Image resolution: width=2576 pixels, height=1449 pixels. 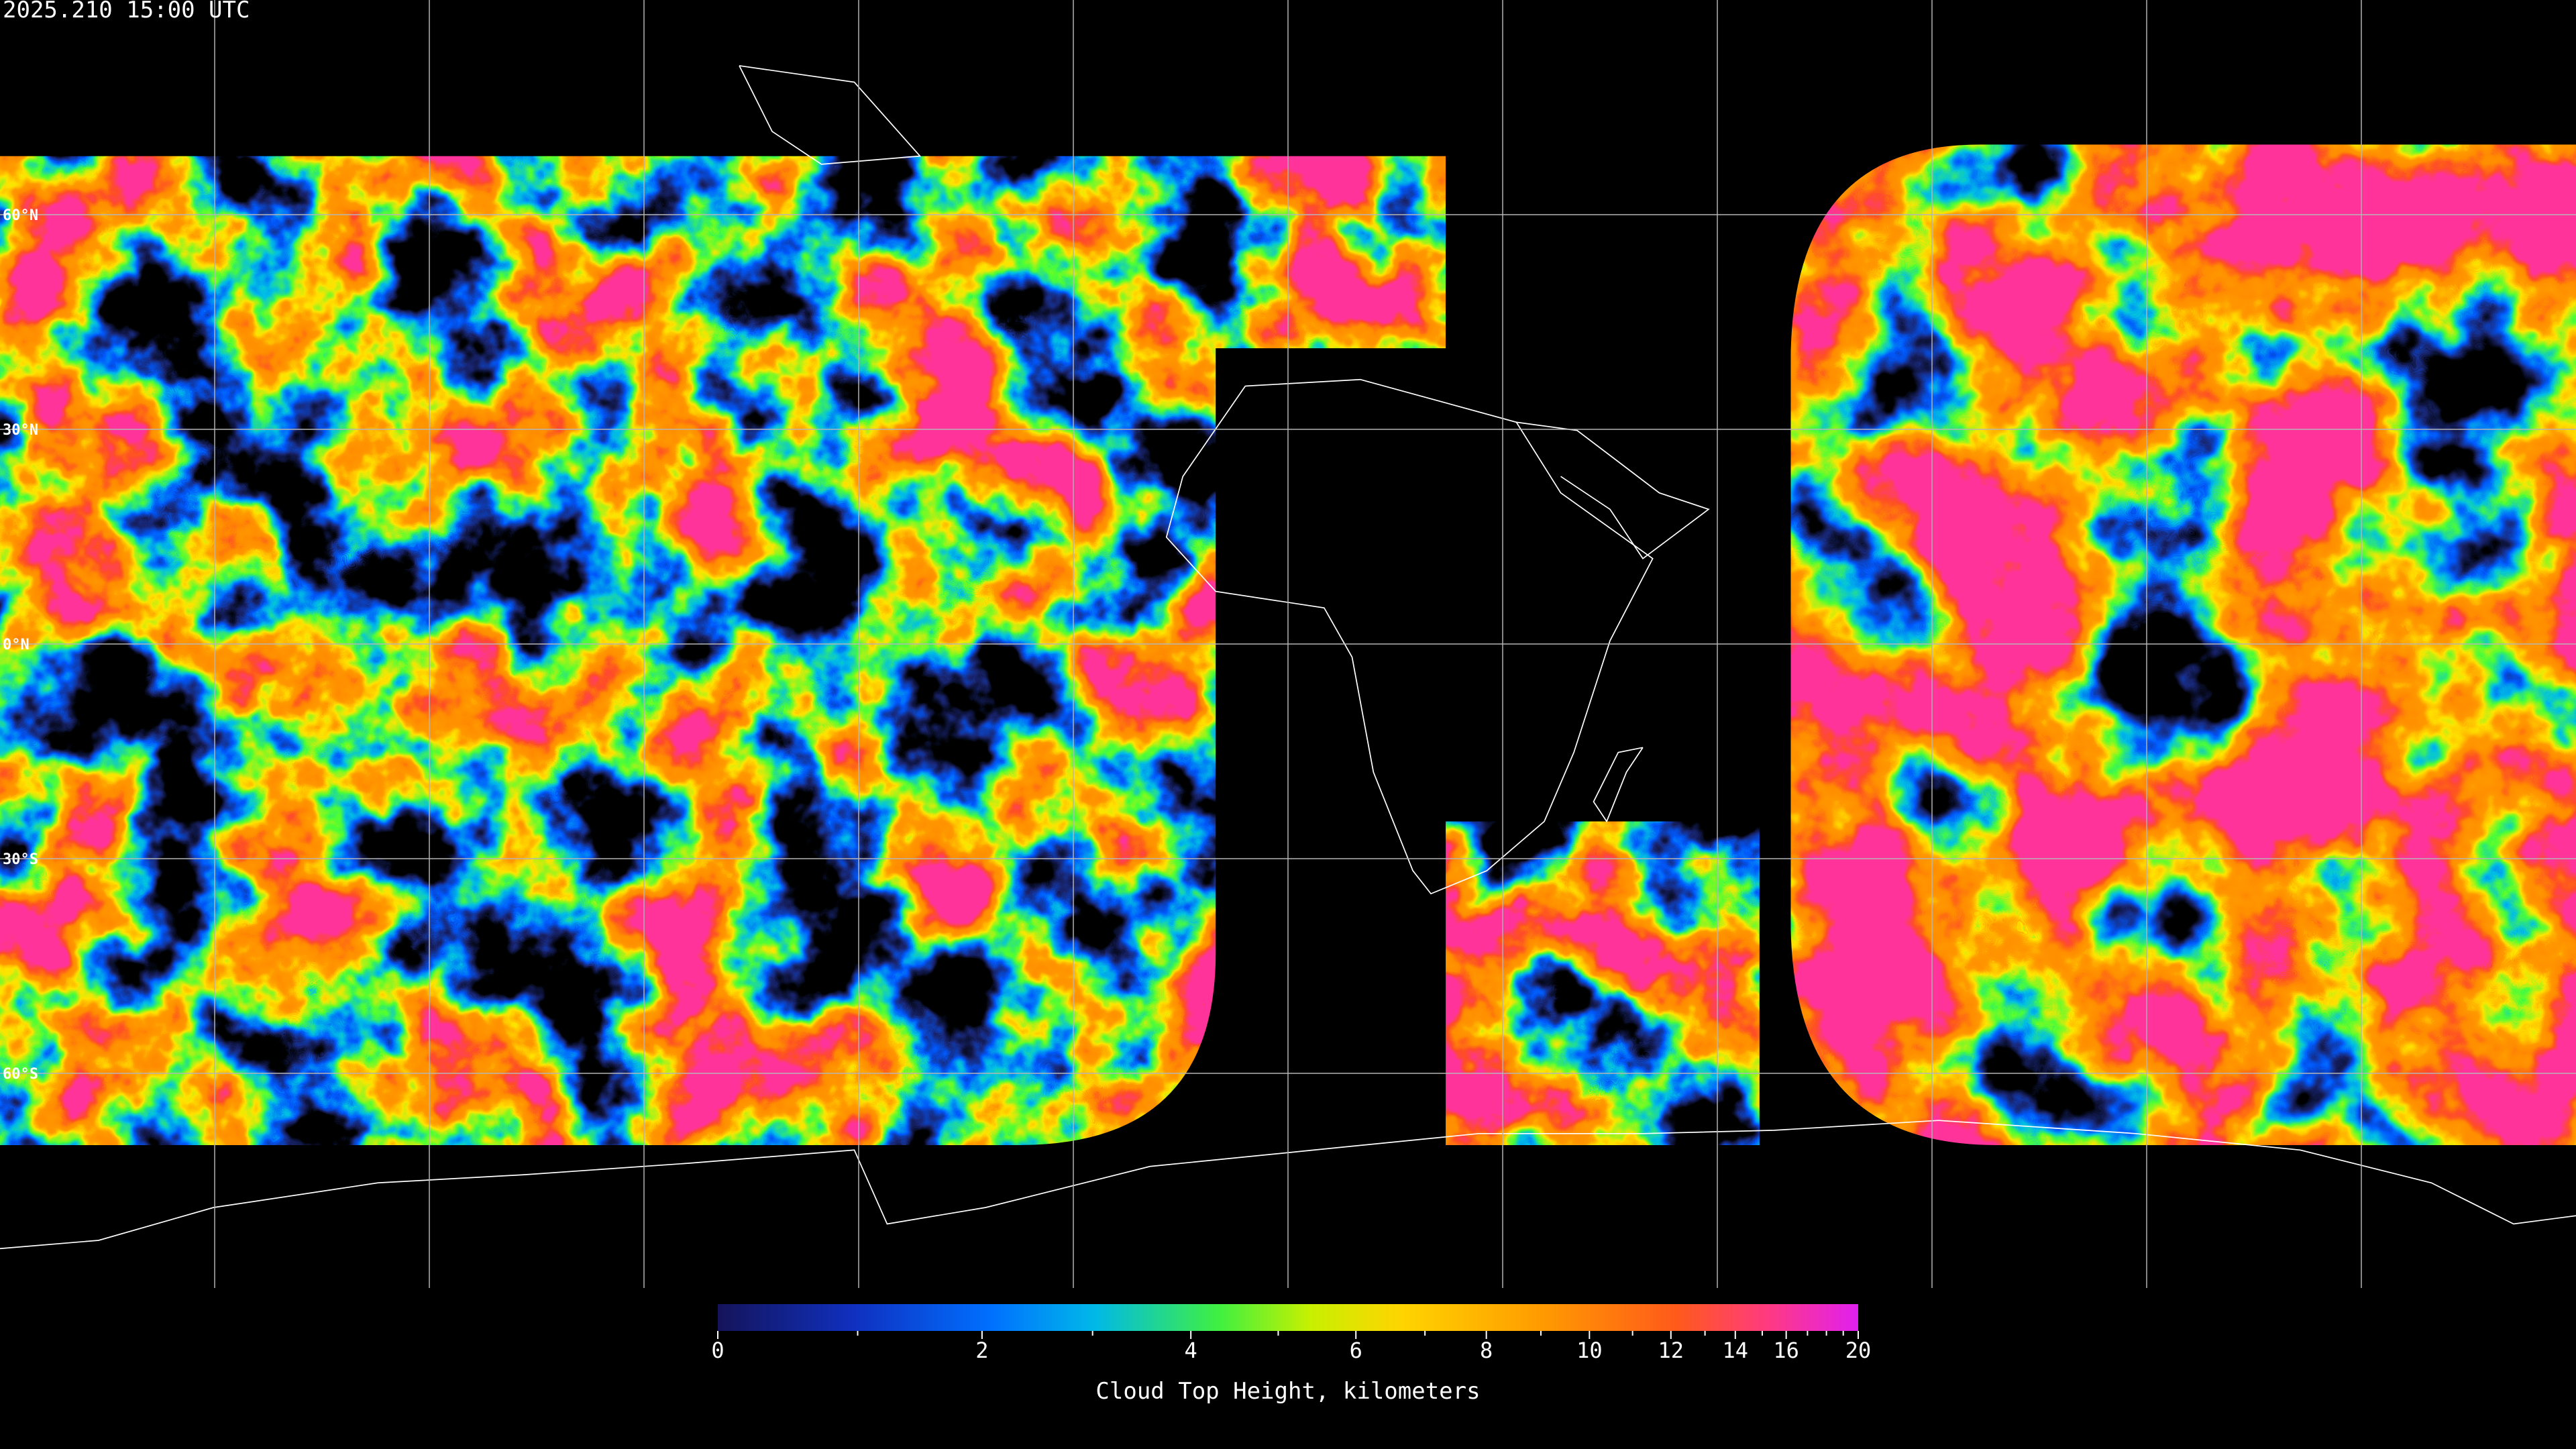 What do you see at coordinates (1356, 1350) in the screenshot?
I see `colorbar-tick-label: 6` at bounding box center [1356, 1350].